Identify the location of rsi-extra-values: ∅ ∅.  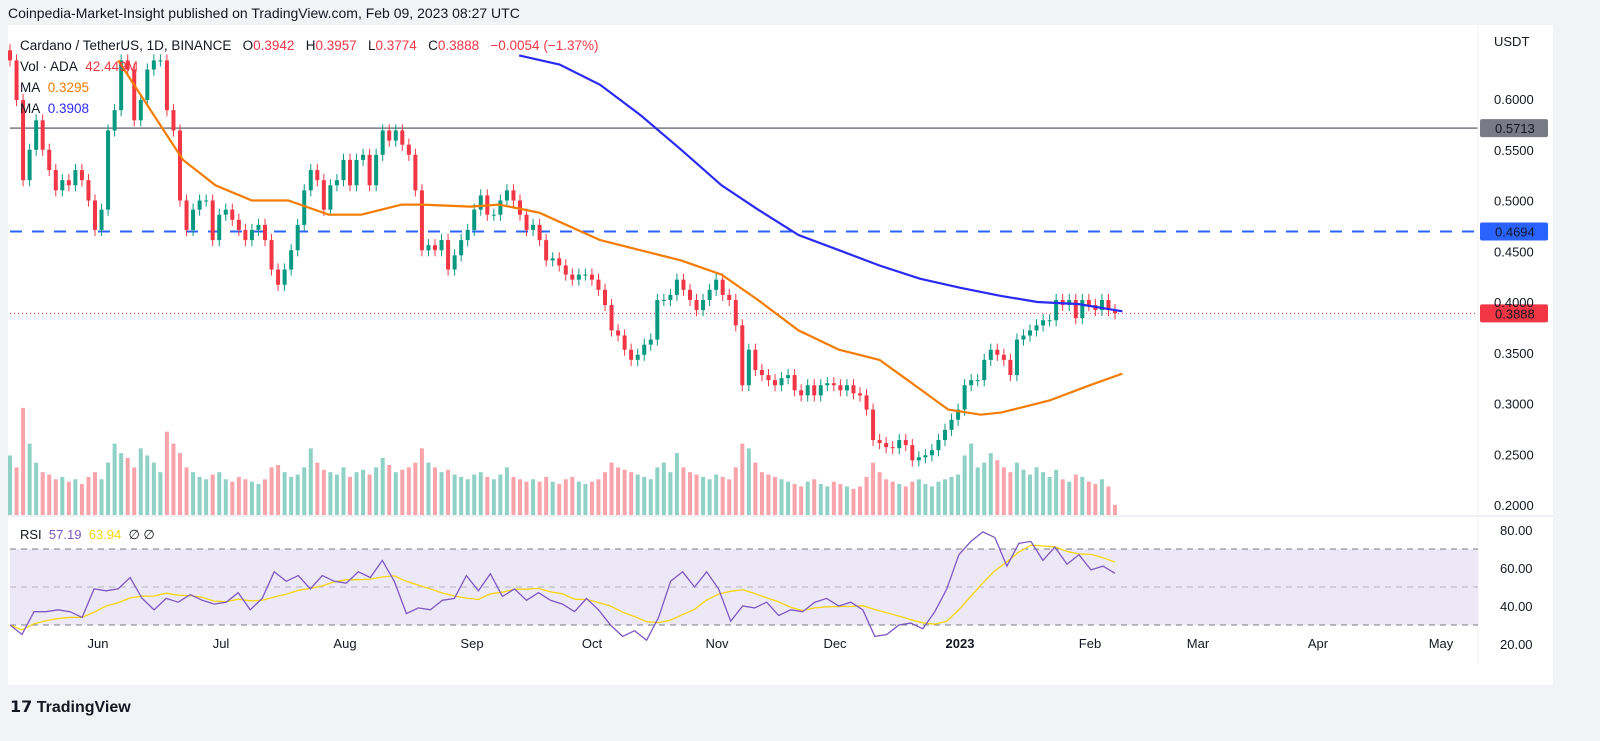
(141, 534).